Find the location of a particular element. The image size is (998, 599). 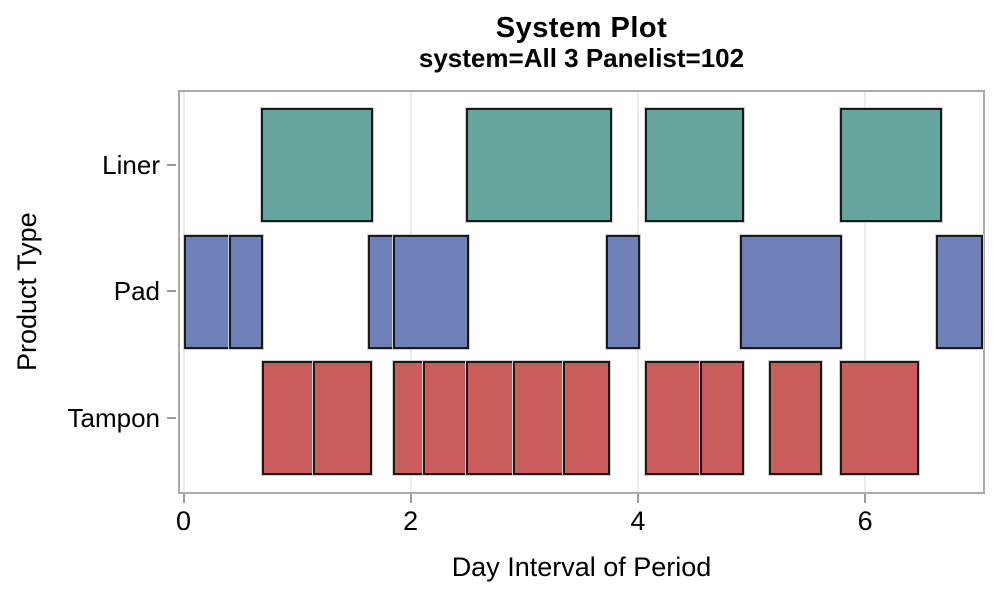

x-axis-label: Day Interval of Period is located at coordinates (581, 567).